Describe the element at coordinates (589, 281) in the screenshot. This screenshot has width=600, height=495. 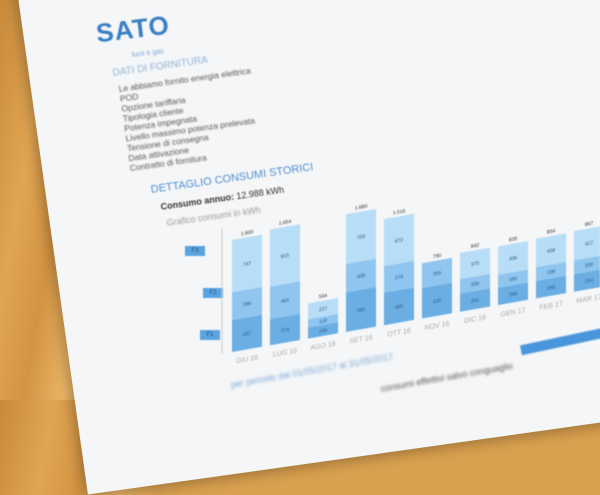
I see `bar-value-label: 250` at that location.